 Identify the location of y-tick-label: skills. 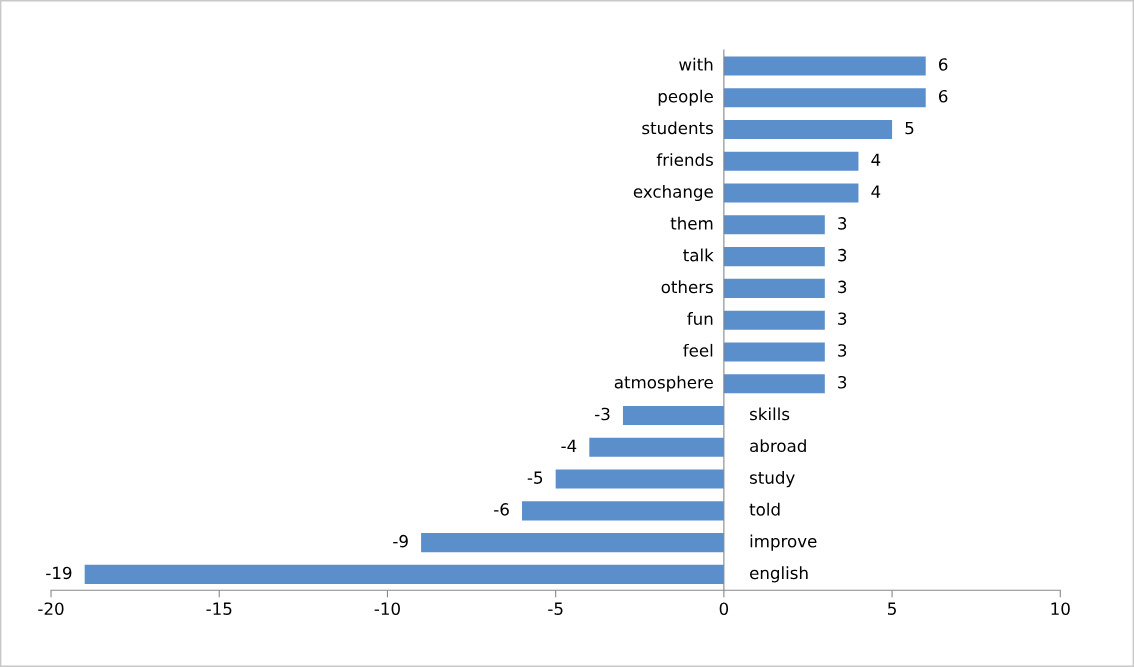
(770, 414).